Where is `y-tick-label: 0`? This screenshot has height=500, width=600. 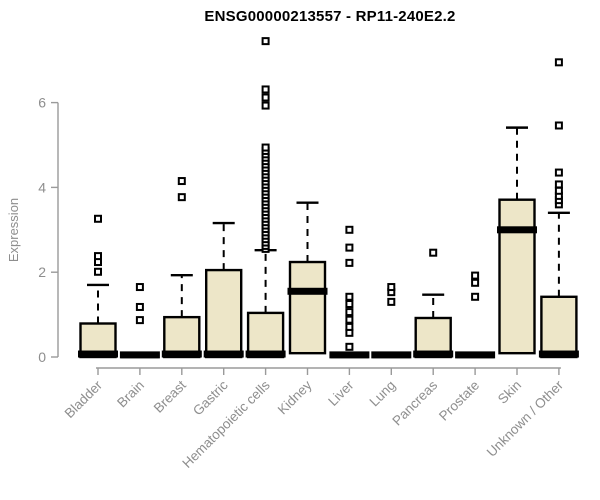 y-tick-label: 0 is located at coordinates (42, 357).